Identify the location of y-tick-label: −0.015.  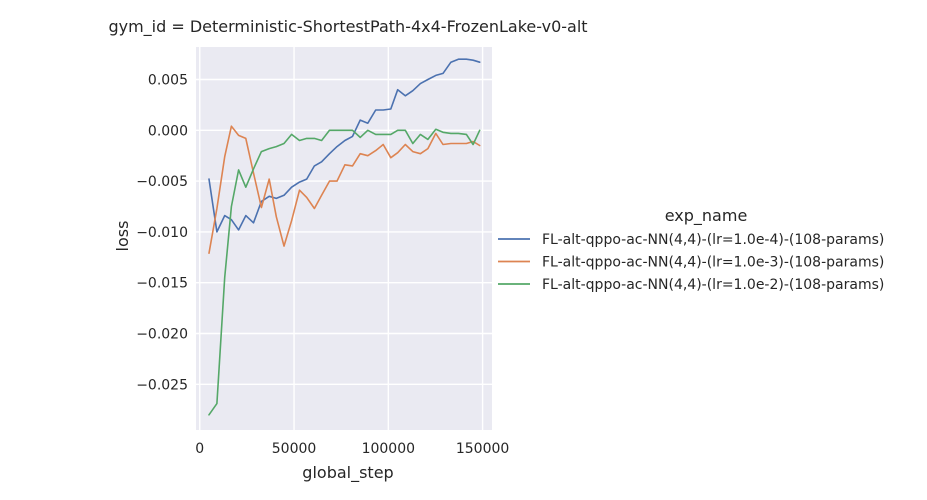
(162, 284).